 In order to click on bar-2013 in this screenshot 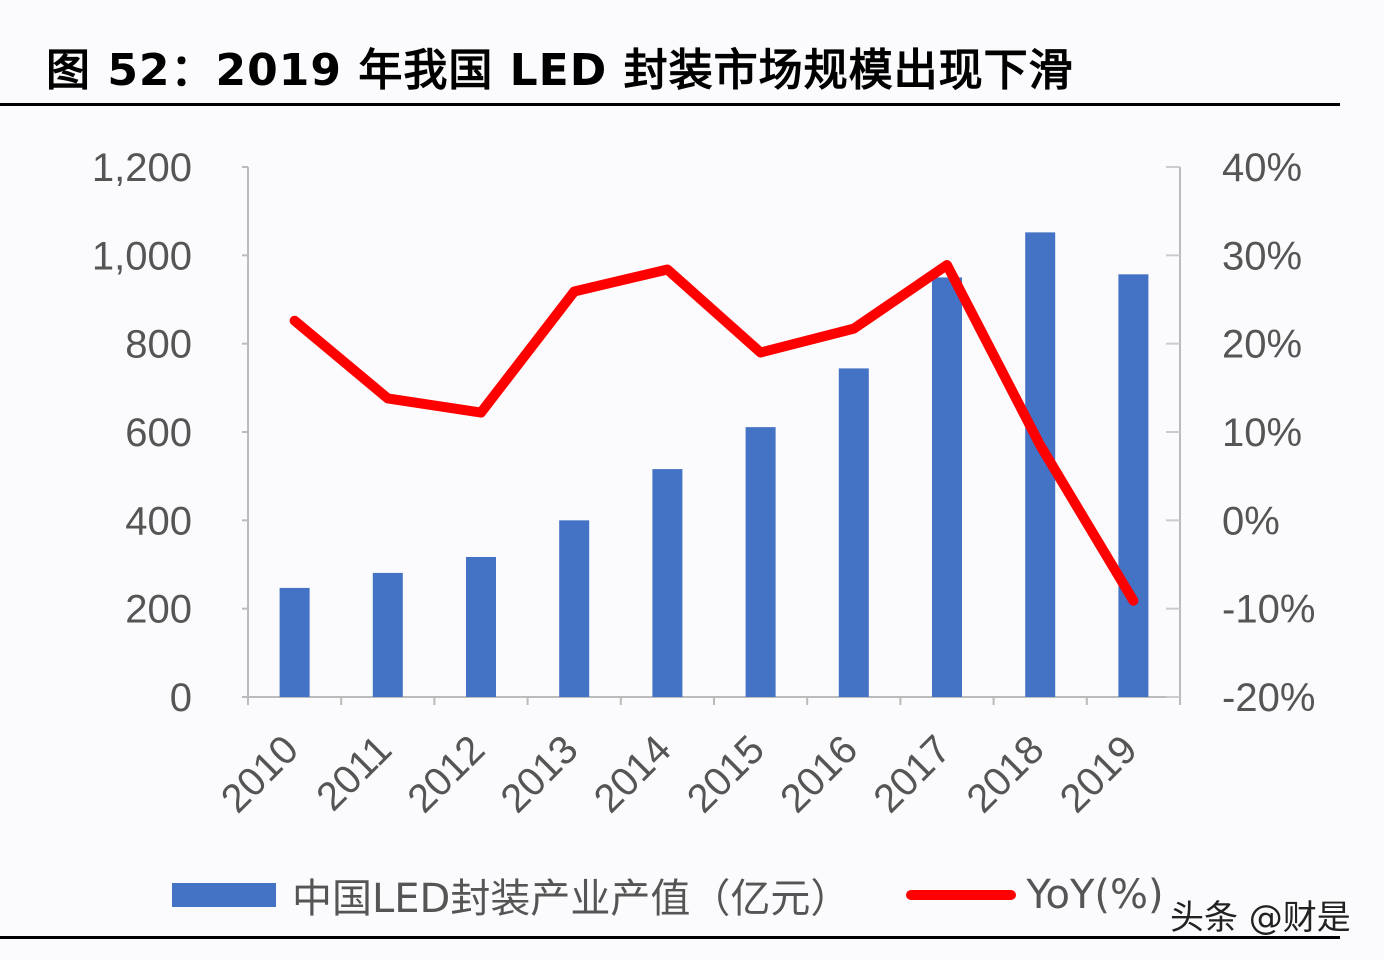, I will do `click(574, 608)`.